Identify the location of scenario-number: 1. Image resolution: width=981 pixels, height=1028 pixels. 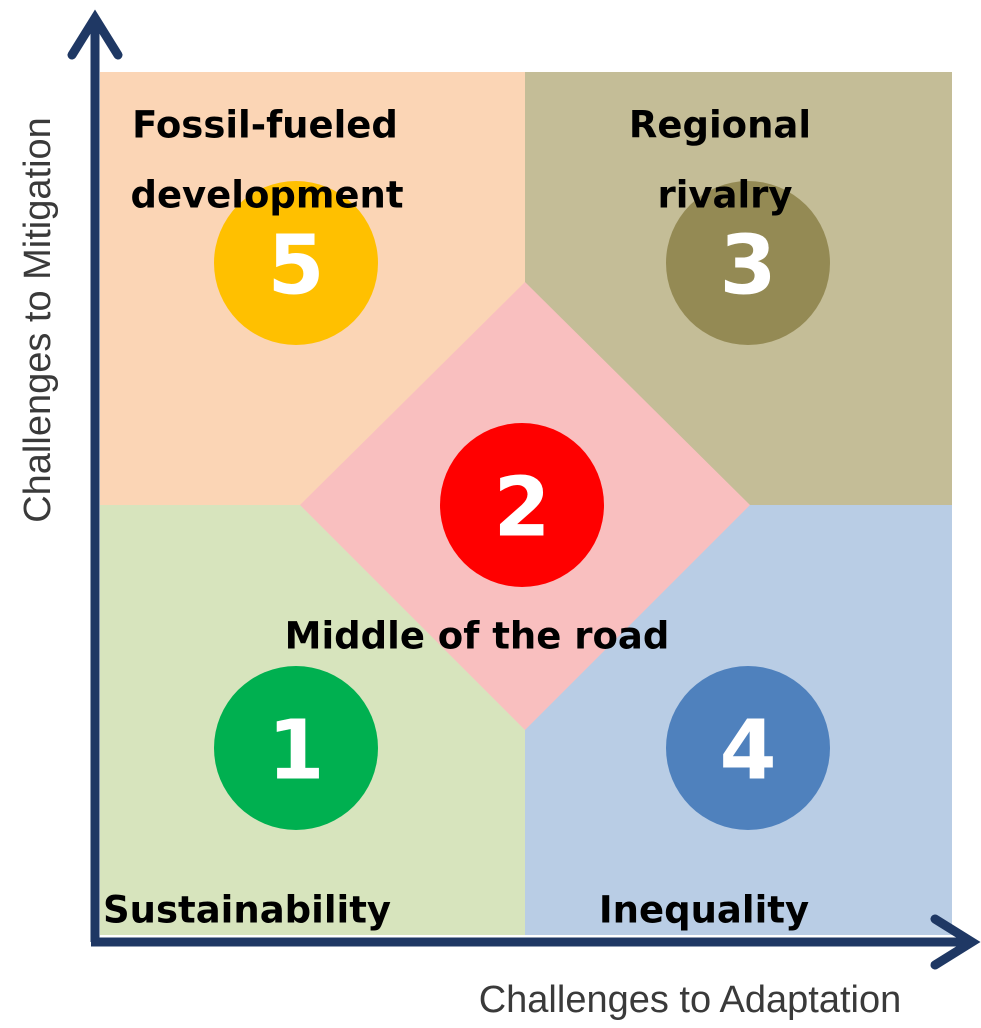
(295, 751).